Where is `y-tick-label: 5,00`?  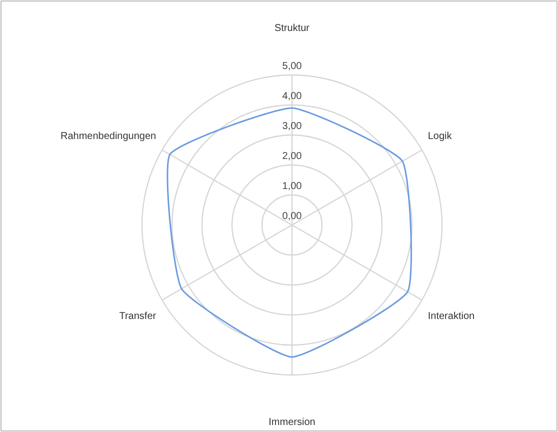 y-tick-label: 5,00 is located at coordinates (292, 66).